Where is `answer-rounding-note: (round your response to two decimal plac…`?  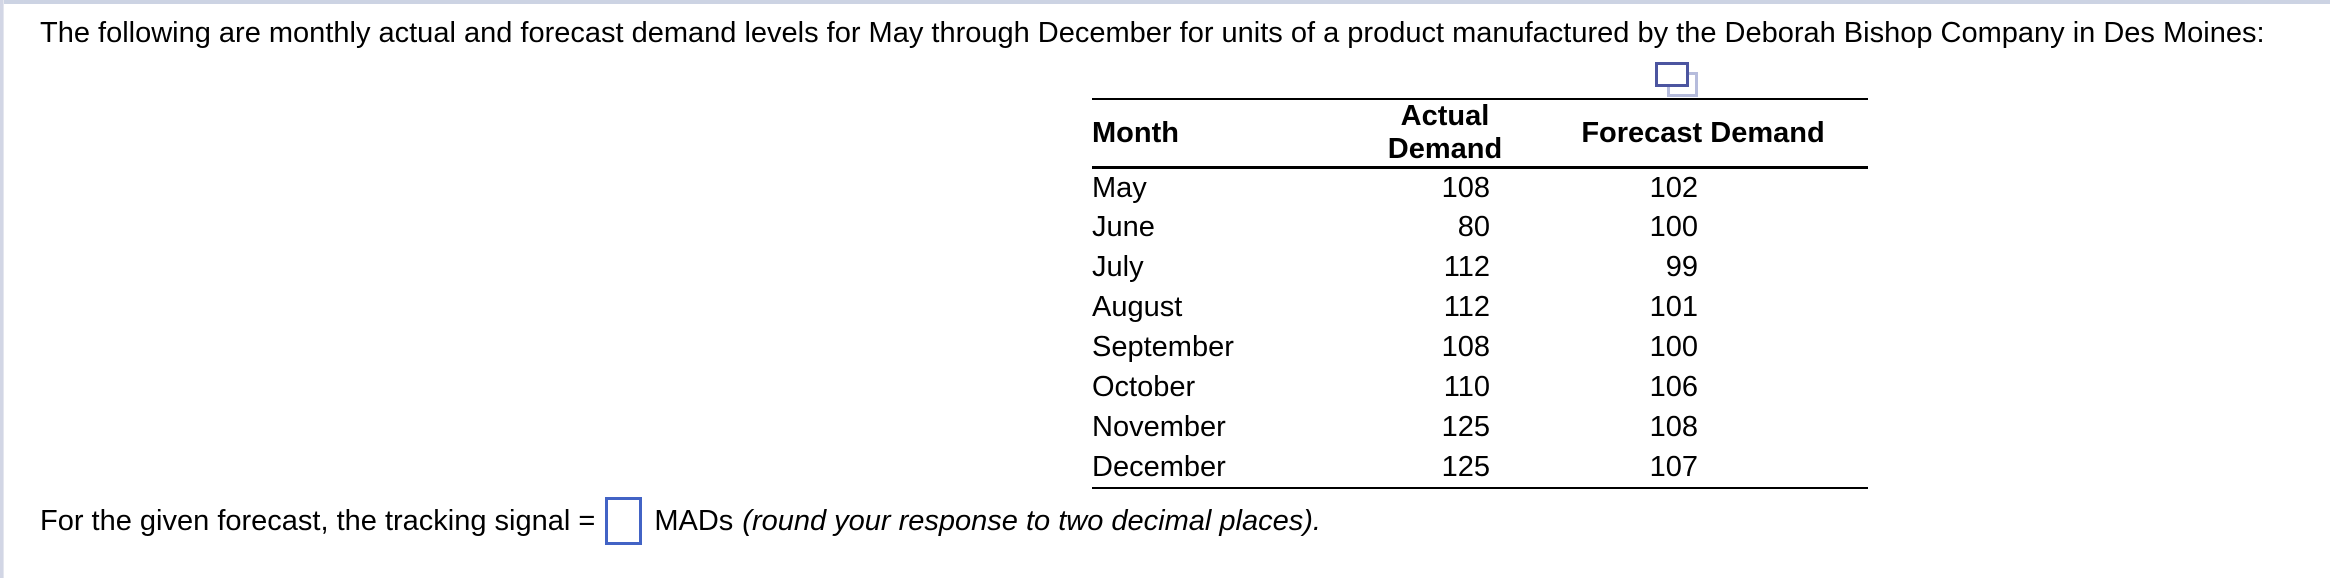
answer-rounding-note: (round your response to two decimal plac… is located at coordinates (1031, 520).